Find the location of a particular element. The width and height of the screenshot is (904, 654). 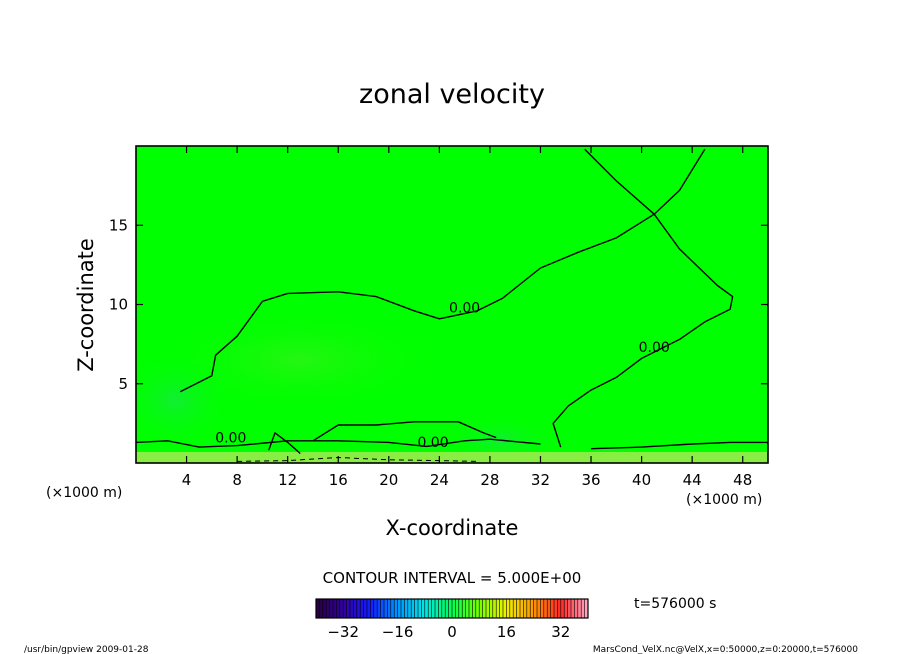

chart-title: zonal velocity is located at coordinates (452, 94).